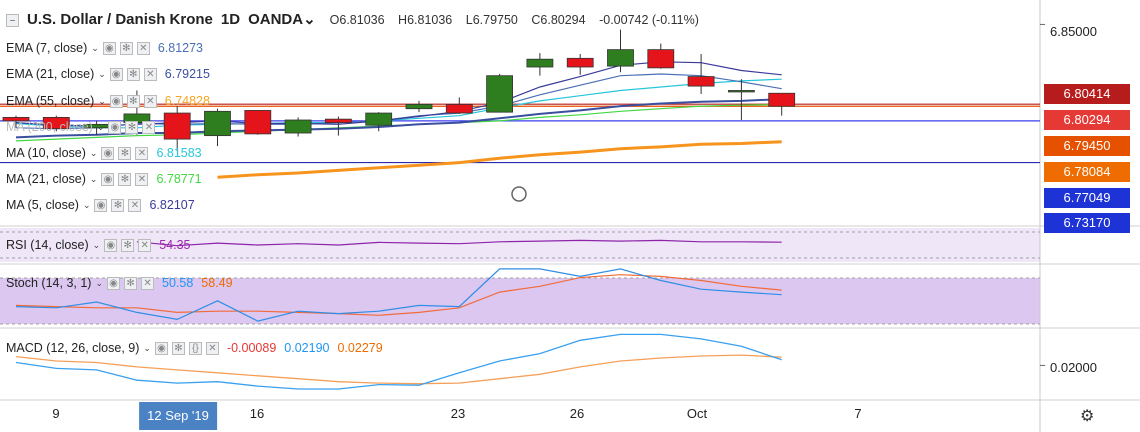 The width and height of the screenshot is (1140, 432). I want to click on collapse-icon: –, so click(12, 20).